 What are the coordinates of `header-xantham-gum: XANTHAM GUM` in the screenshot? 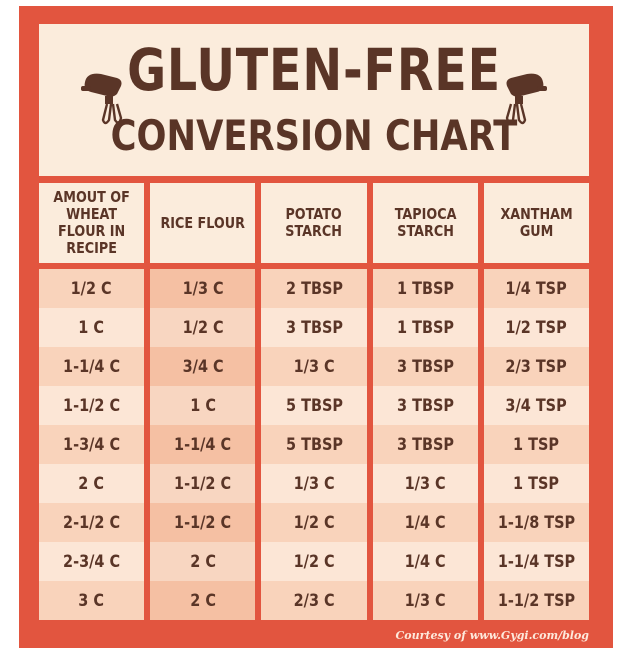 It's located at (536, 223).